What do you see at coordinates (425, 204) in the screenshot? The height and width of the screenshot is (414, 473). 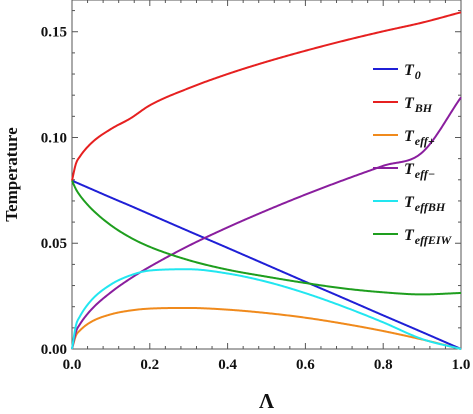 I see `legend-entry-label: TeffBH` at bounding box center [425, 204].